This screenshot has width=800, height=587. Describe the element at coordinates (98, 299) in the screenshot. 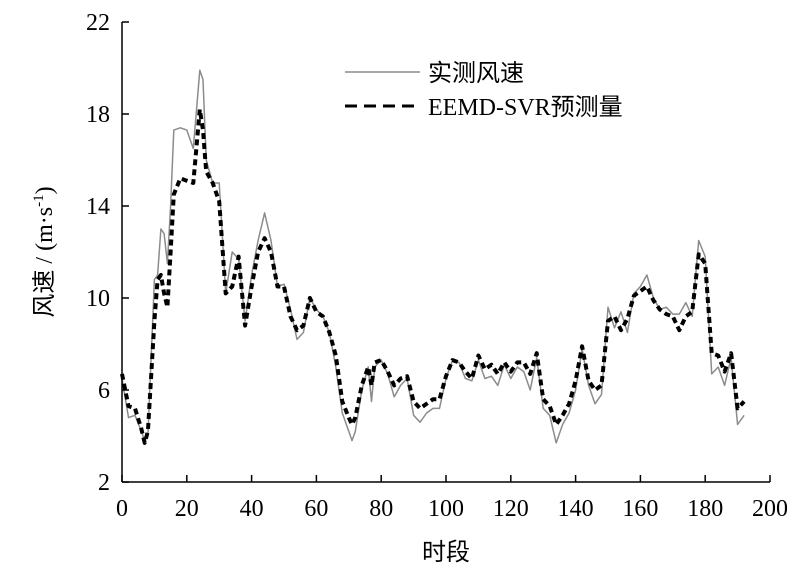

I see `y-tick-label: 10` at that location.